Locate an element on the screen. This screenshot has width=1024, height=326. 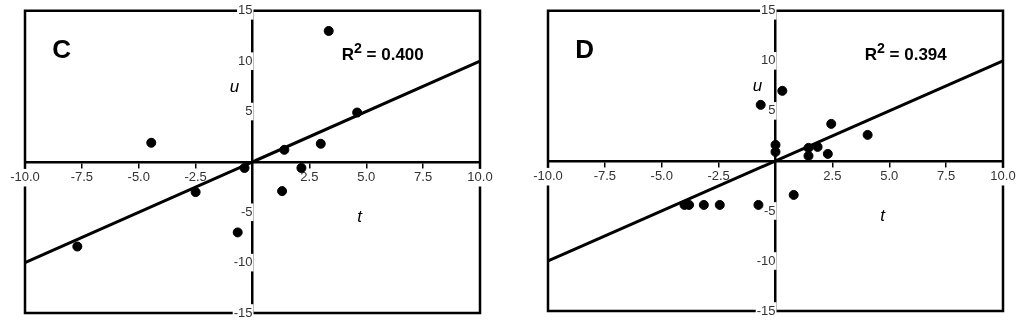
annotation: R$^{2}$ = 0.394 is located at coordinates (905, 52).